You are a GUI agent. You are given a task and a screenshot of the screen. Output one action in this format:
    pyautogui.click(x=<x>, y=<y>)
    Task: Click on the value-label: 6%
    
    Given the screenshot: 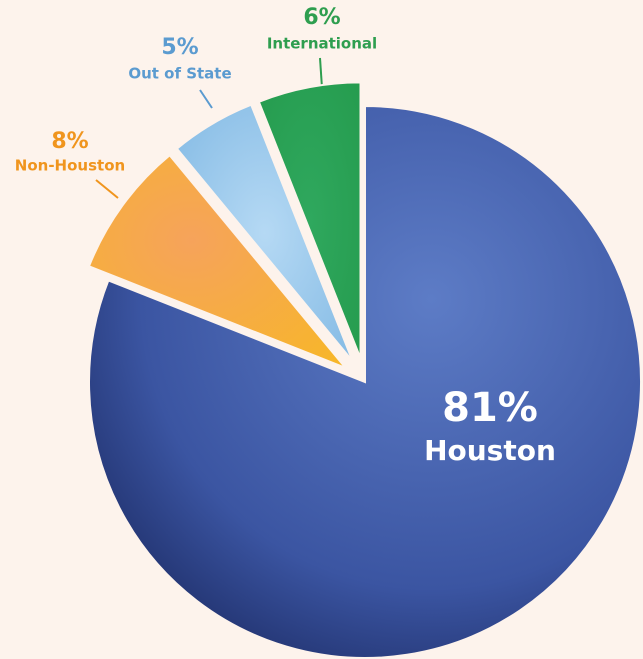 What is the action you would take?
    pyautogui.click(x=321, y=17)
    